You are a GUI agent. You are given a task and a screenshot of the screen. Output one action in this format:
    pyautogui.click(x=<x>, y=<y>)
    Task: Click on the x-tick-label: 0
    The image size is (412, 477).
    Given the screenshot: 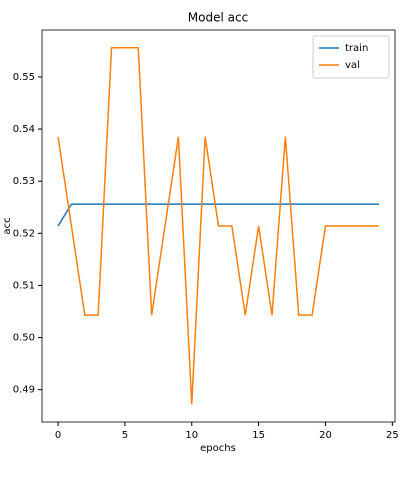 What is the action you would take?
    pyautogui.click(x=58, y=435)
    